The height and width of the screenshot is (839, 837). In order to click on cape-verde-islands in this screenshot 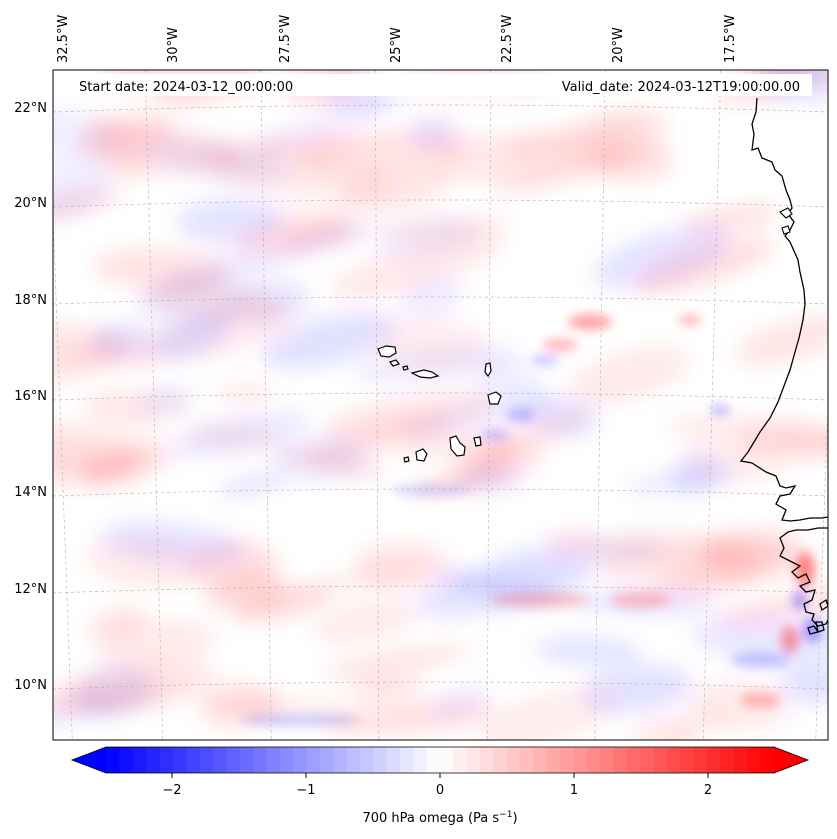, I will do `click(439, 404)`.